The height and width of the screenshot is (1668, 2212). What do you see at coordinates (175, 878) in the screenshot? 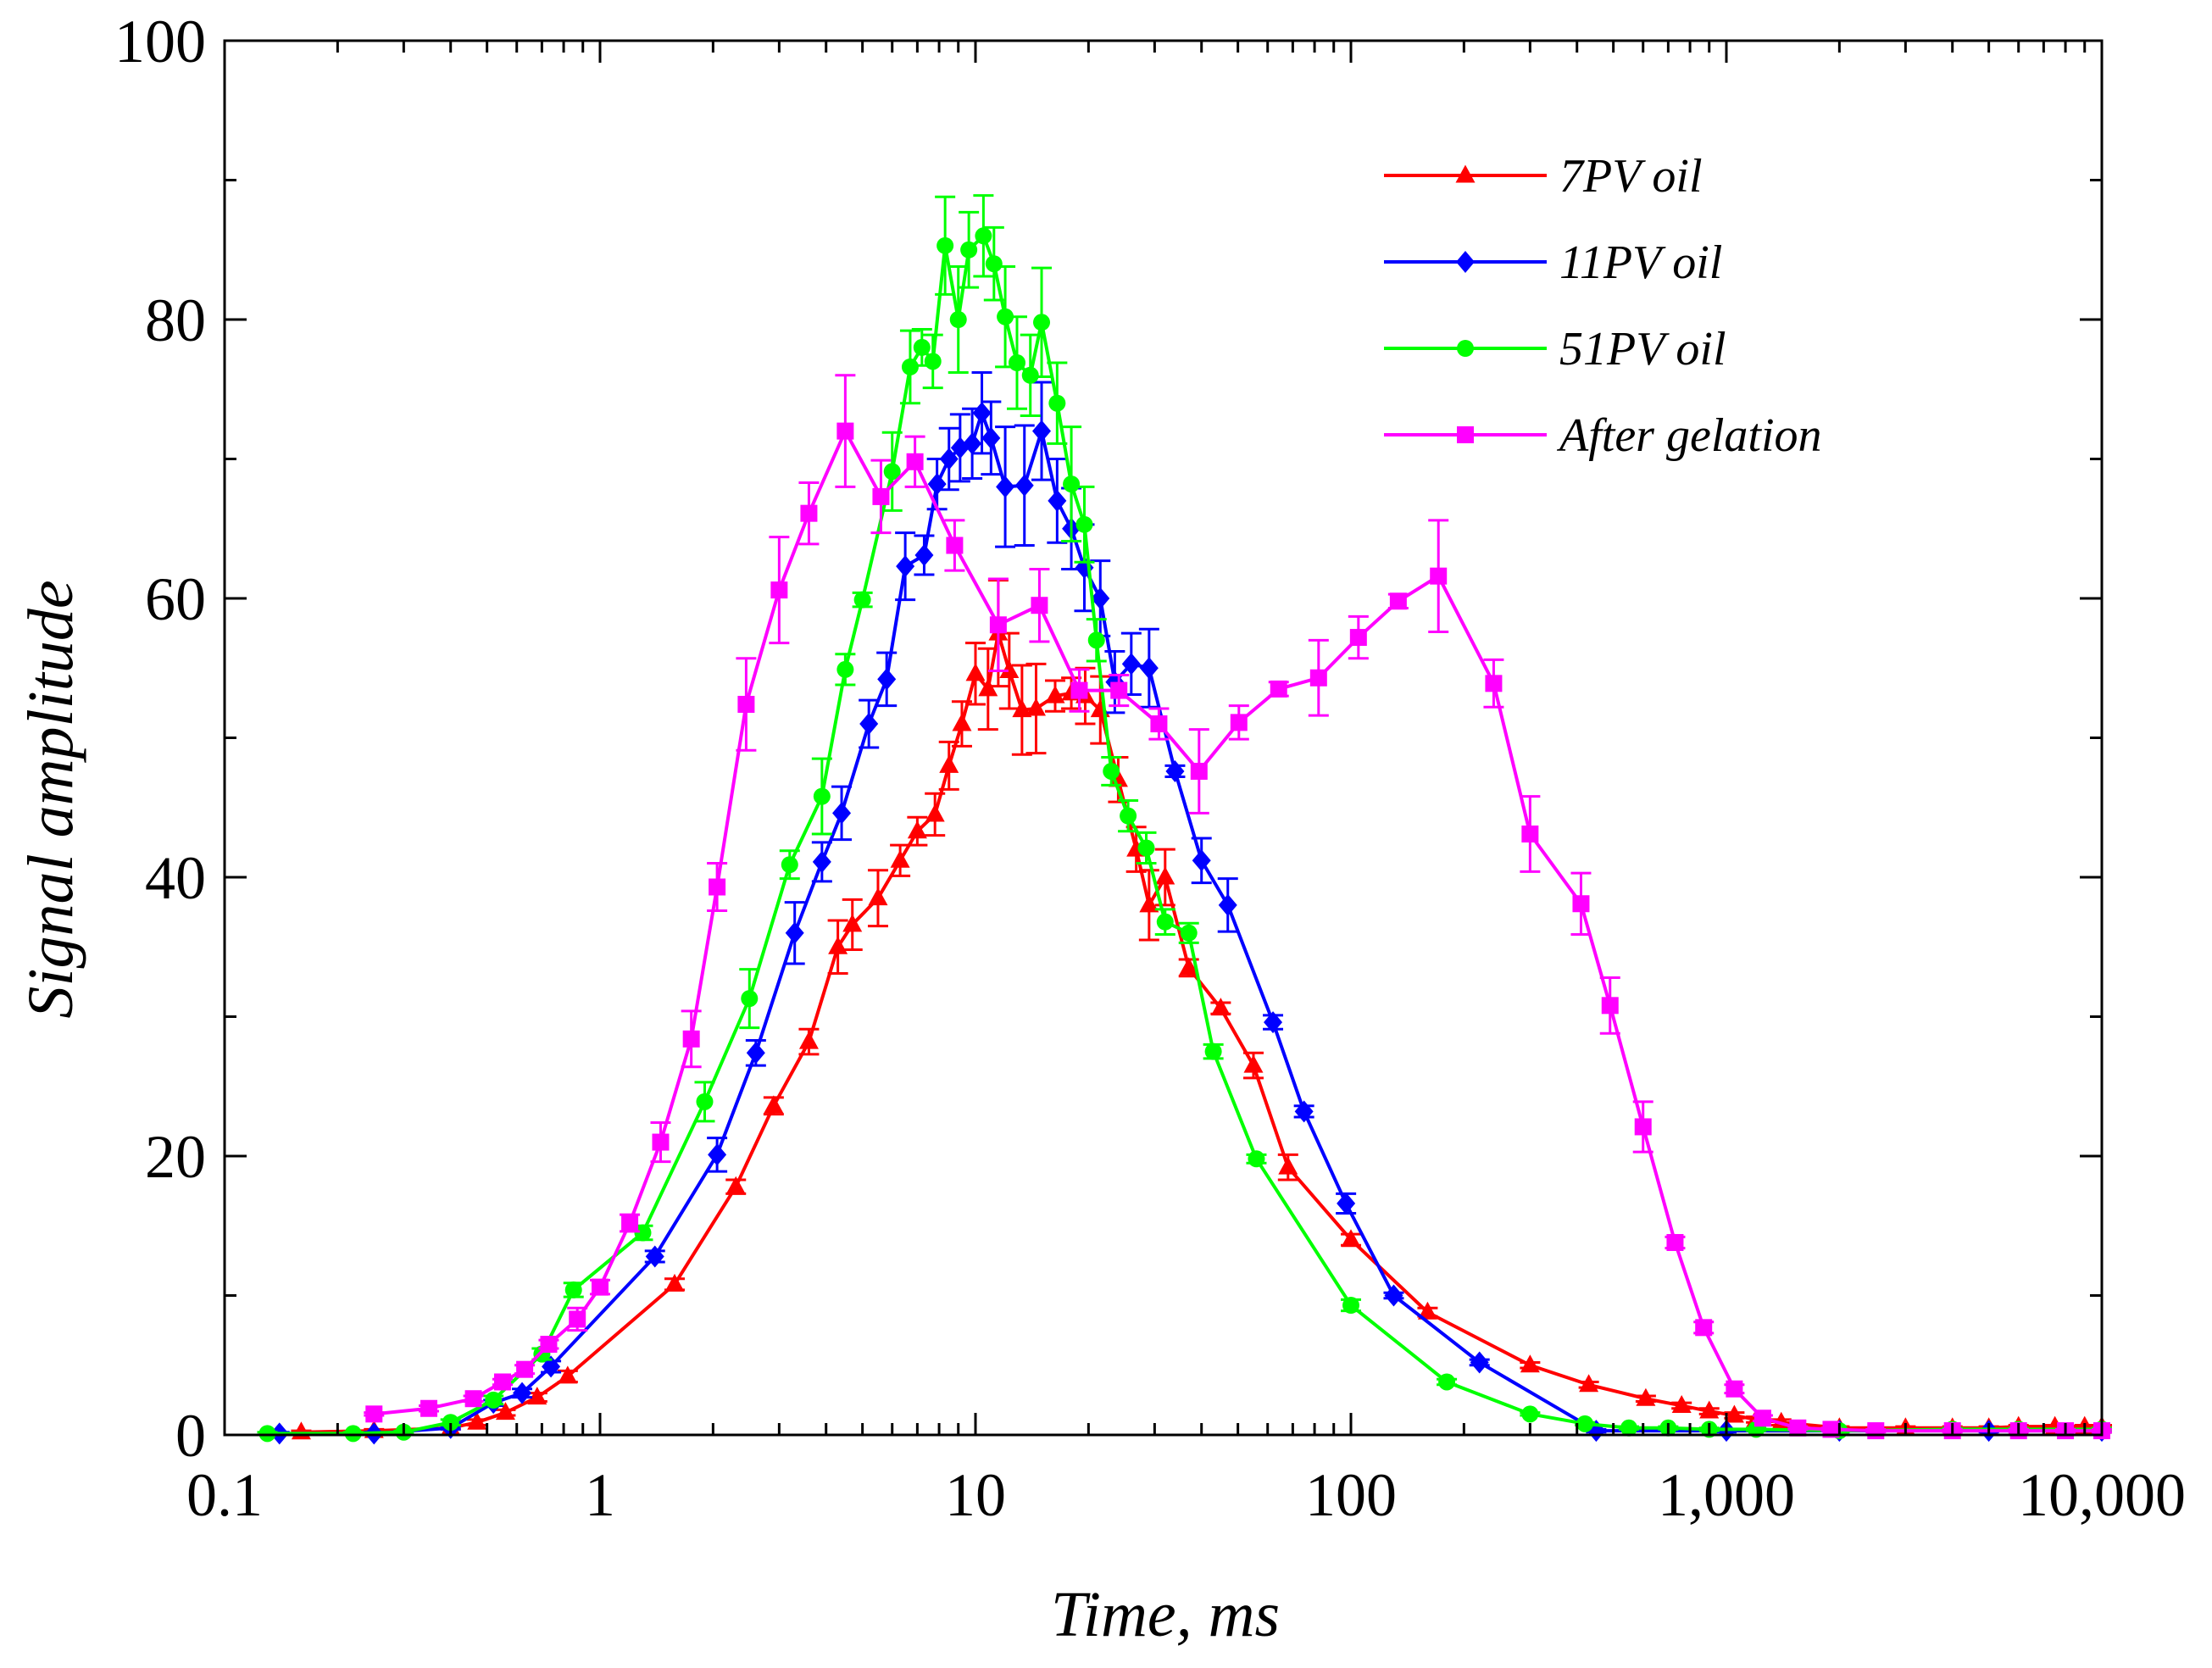
I see `y-tick-label: 40` at bounding box center [175, 878].